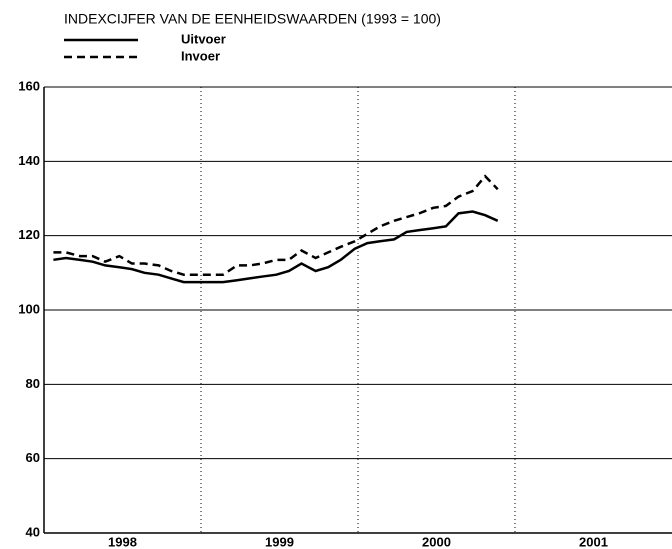  I want to click on y-tick-label: 60, so click(33, 457).